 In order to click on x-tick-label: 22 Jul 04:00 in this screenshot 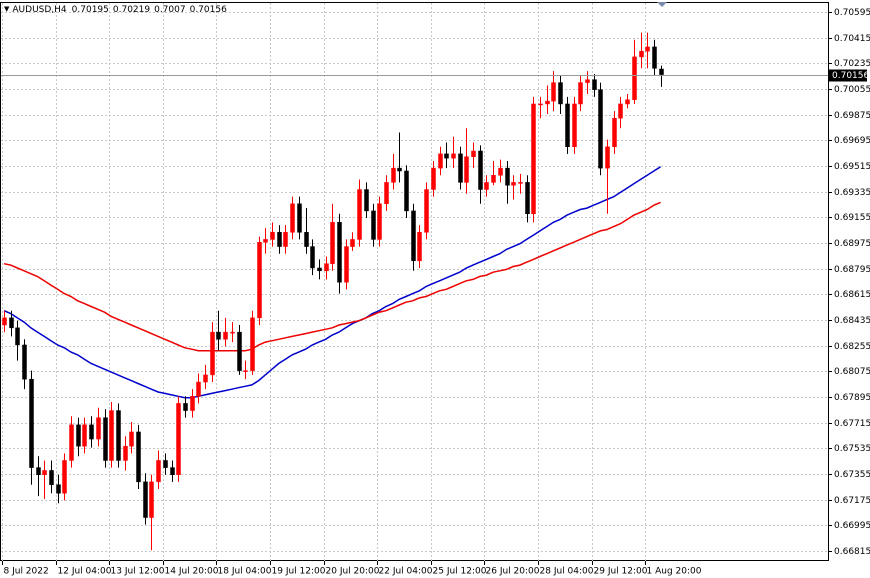, I will do `click(406, 572)`.